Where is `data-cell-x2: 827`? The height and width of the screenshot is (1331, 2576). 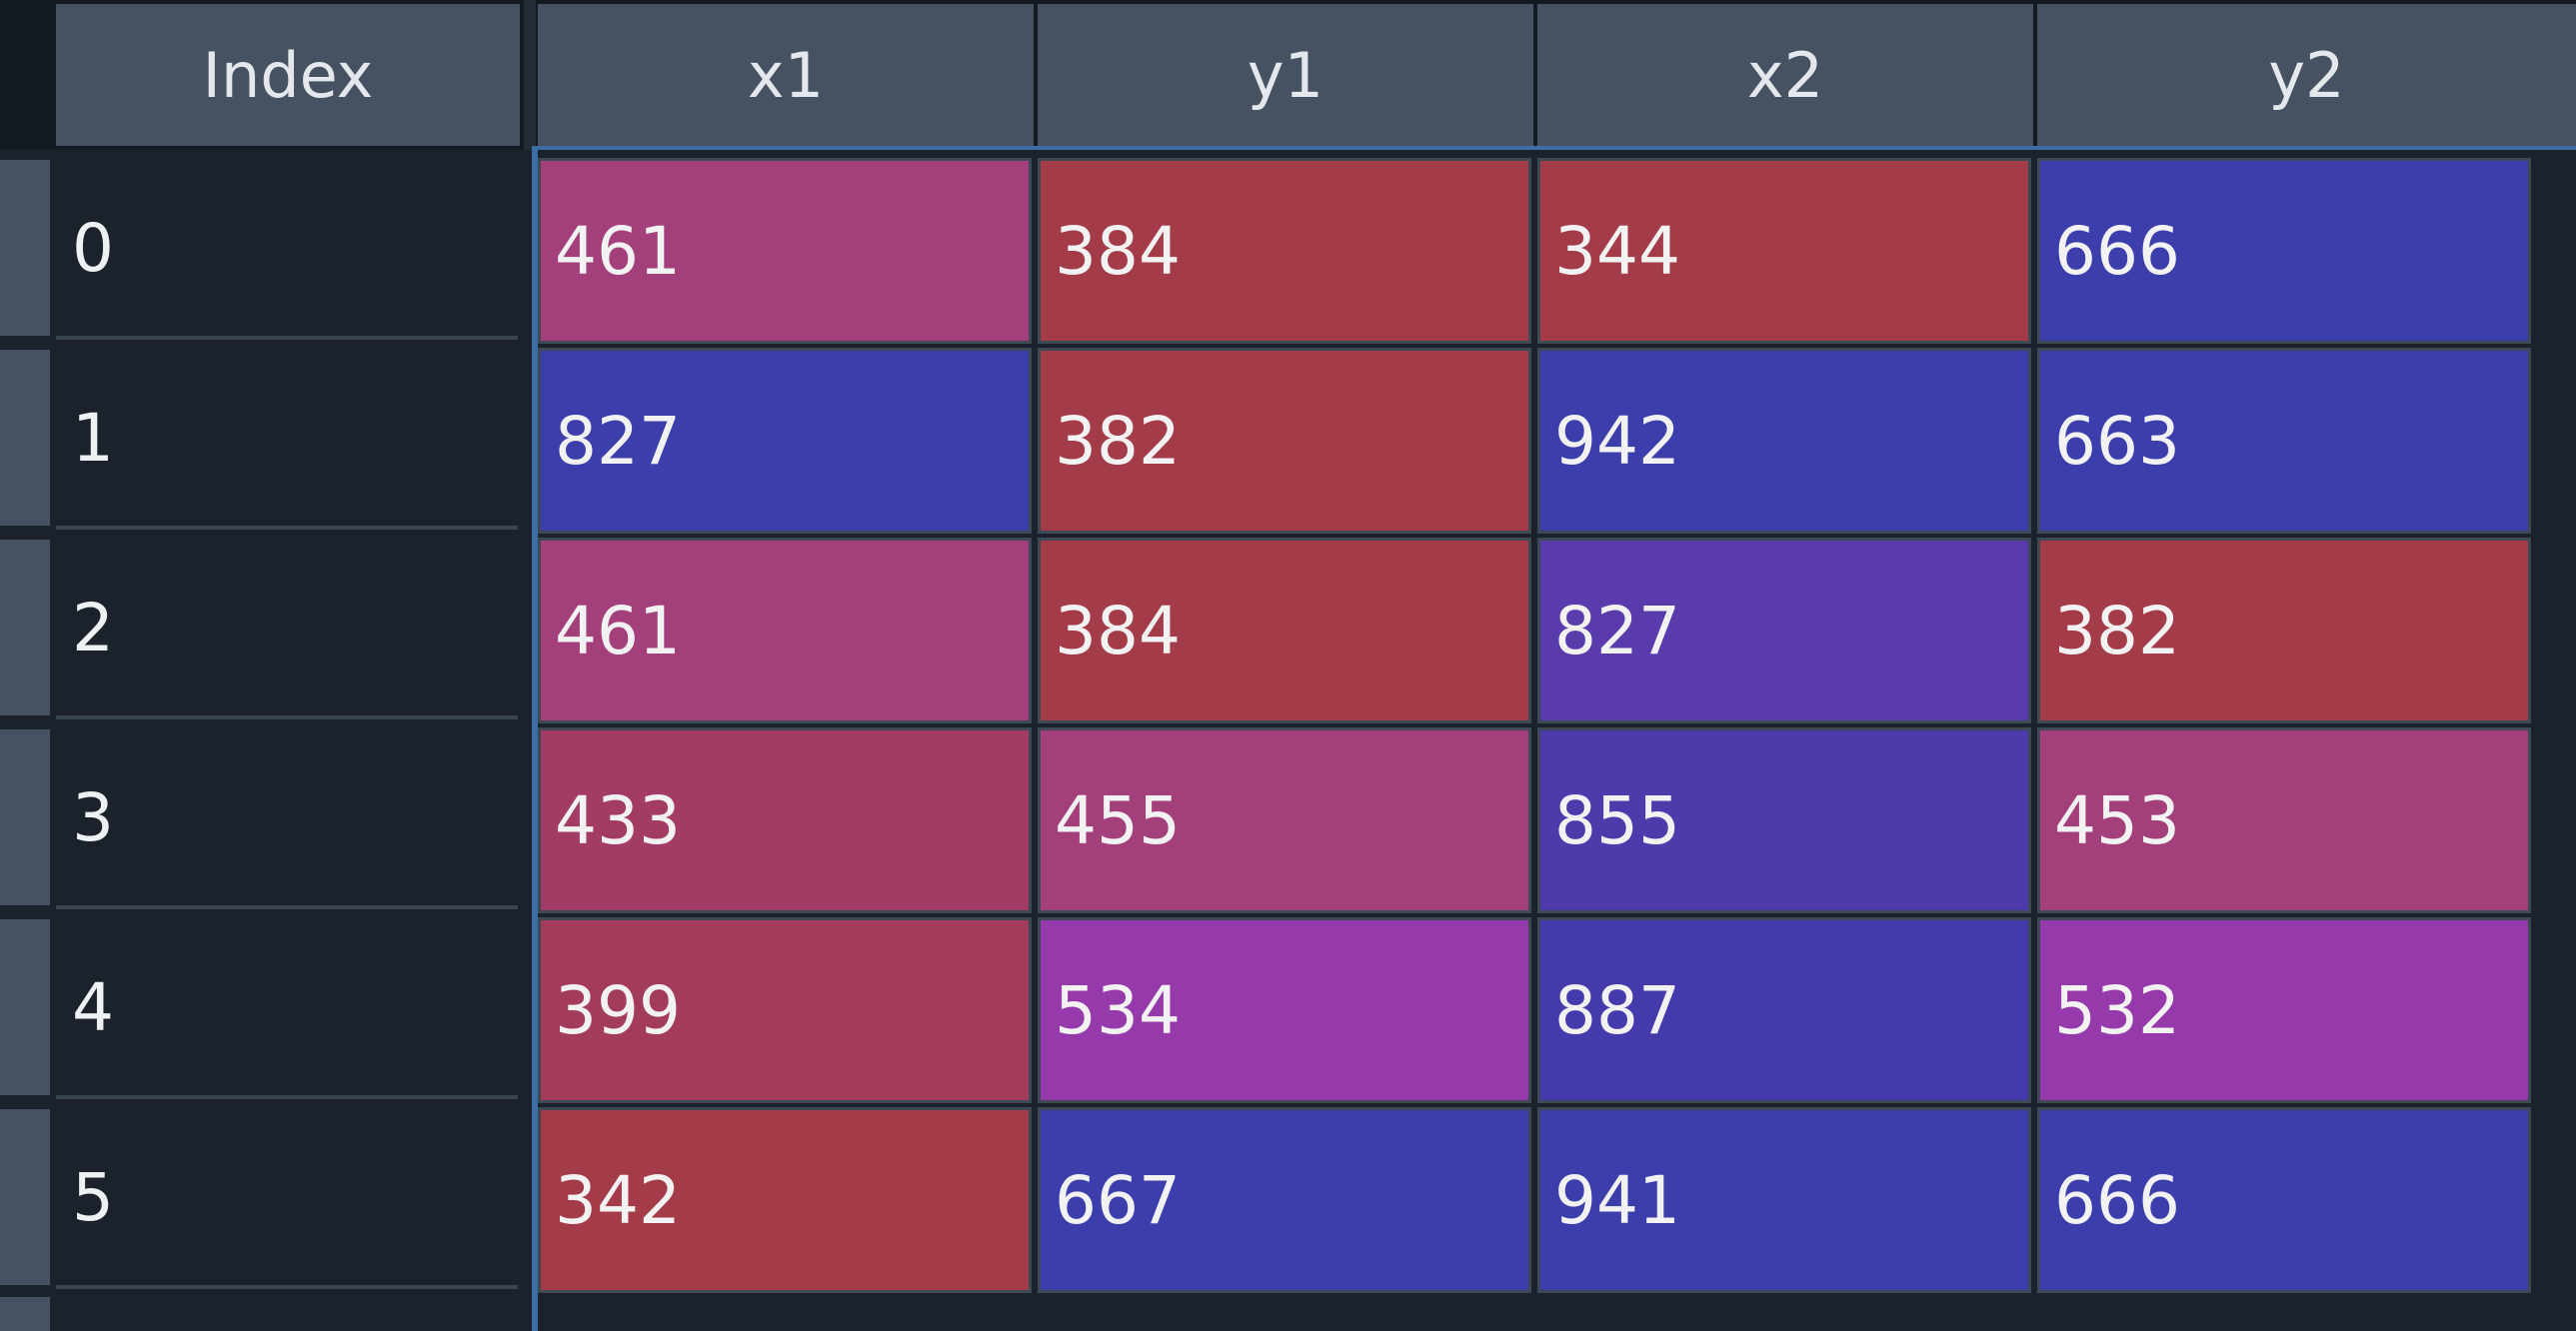 data-cell-x2: 827 is located at coordinates (1784, 630).